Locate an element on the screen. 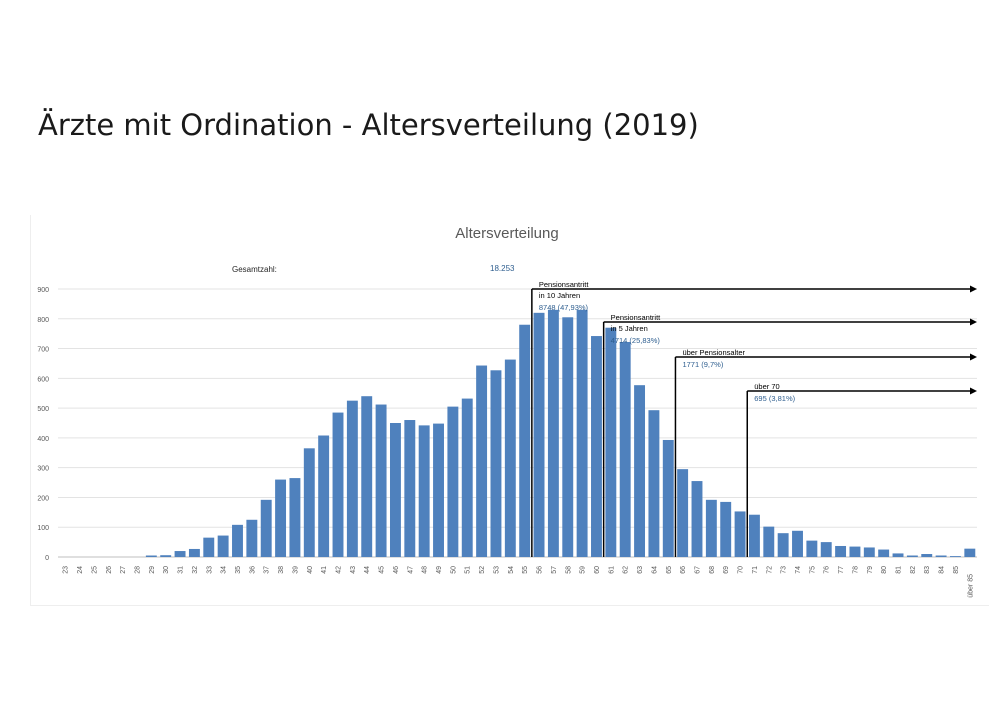 Image resolution: width=1000 pixels, height=707 pixels. x-tick-label: 56 is located at coordinates (540, 570).